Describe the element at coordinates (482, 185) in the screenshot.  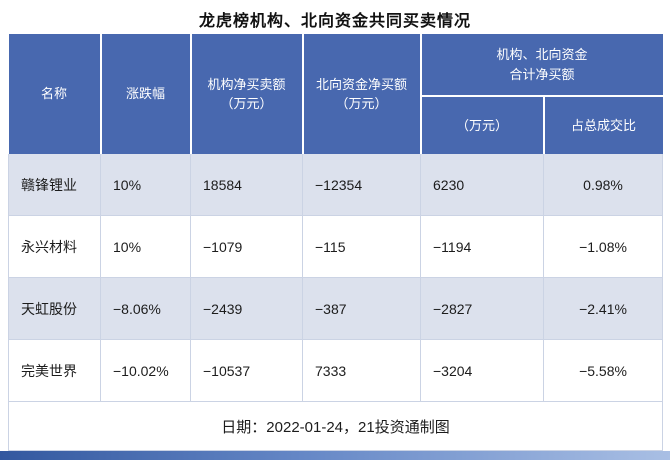
I see `cell-combined-net: 6230` at that location.